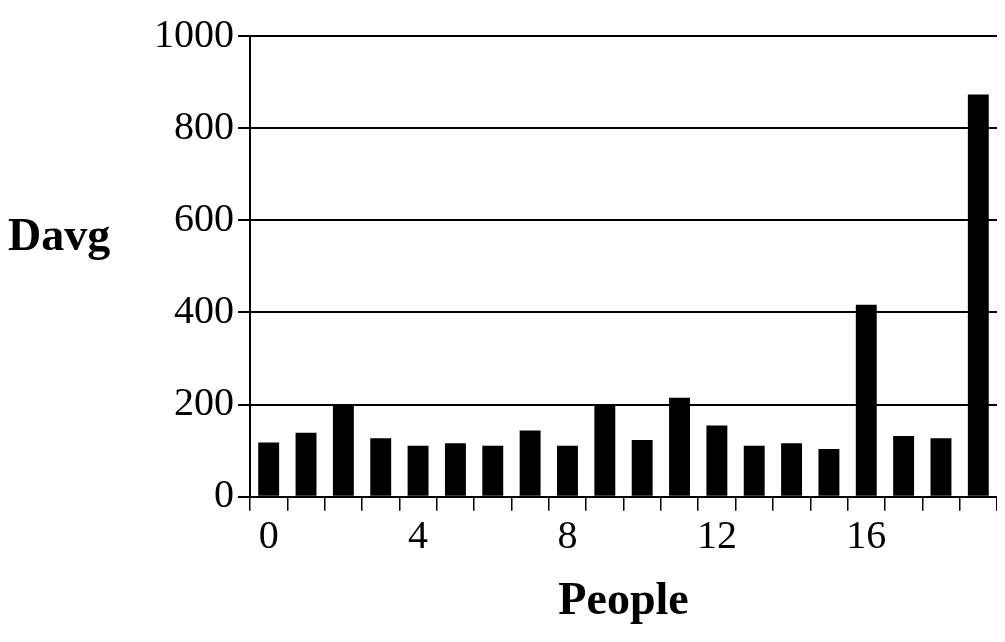 This screenshot has width=1005, height=642. What do you see at coordinates (204, 309) in the screenshot?
I see `y-tick-label: 400` at bounding box center [204, 309].